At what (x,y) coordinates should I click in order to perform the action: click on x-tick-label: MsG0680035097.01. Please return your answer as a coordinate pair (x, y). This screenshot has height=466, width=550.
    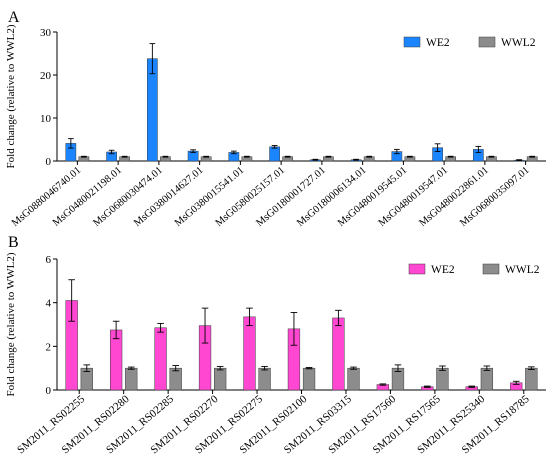
    Looking at the image, I should click on (494, 197).